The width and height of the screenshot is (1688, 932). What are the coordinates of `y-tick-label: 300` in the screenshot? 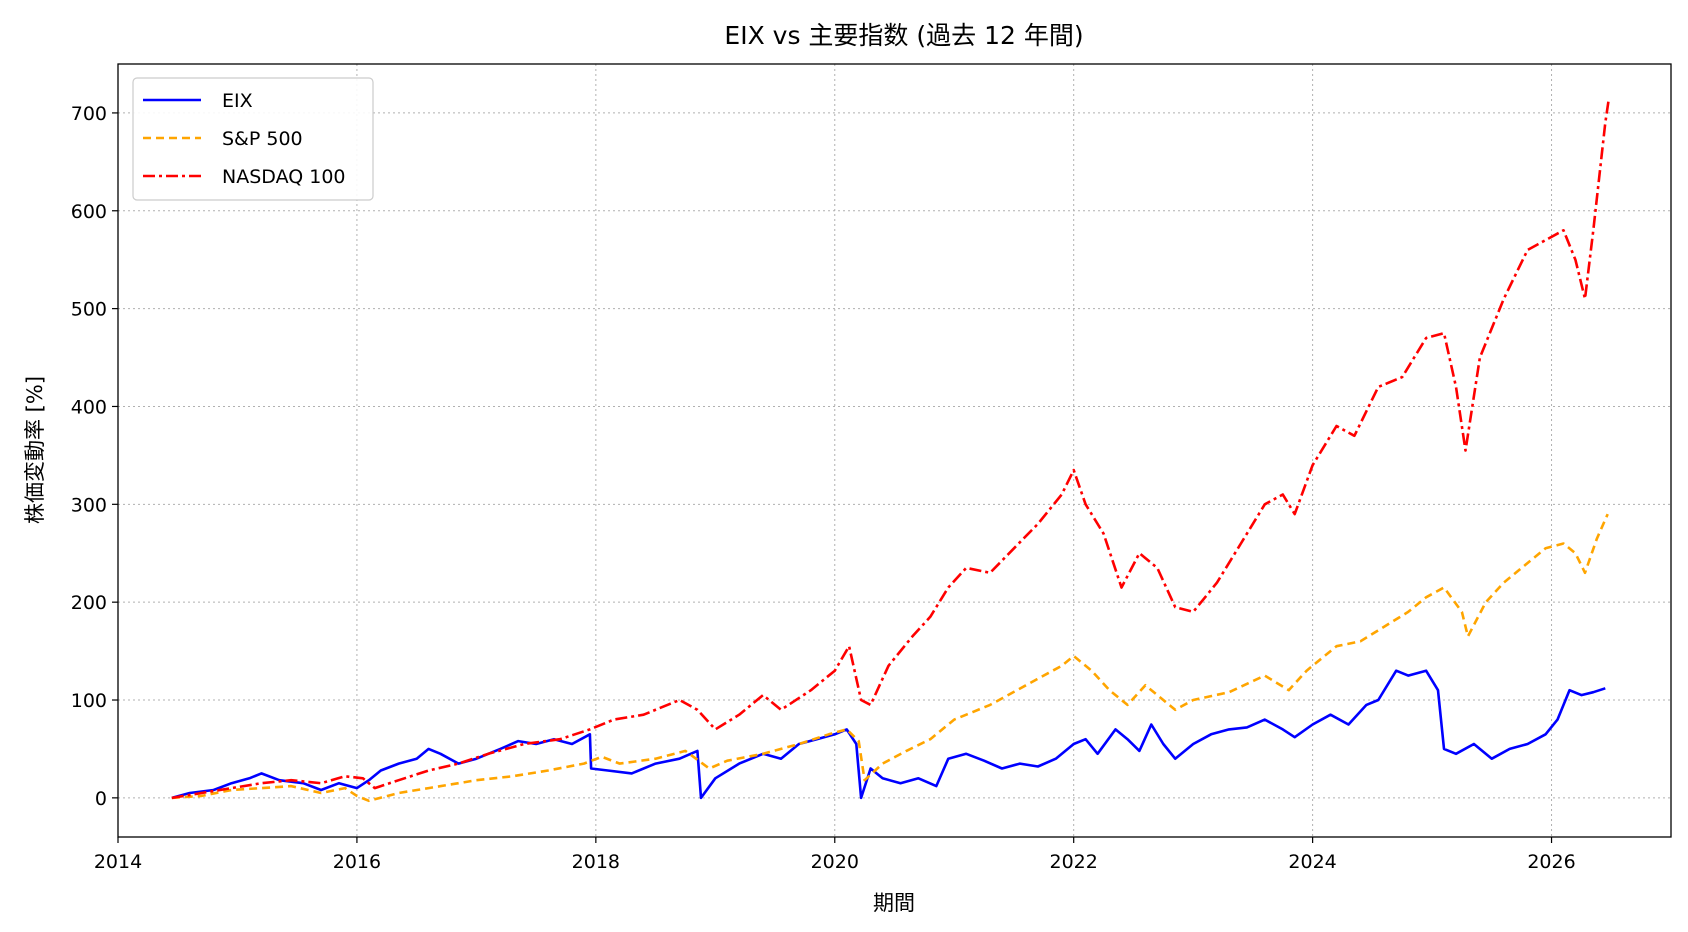 It's located at (89, 505).